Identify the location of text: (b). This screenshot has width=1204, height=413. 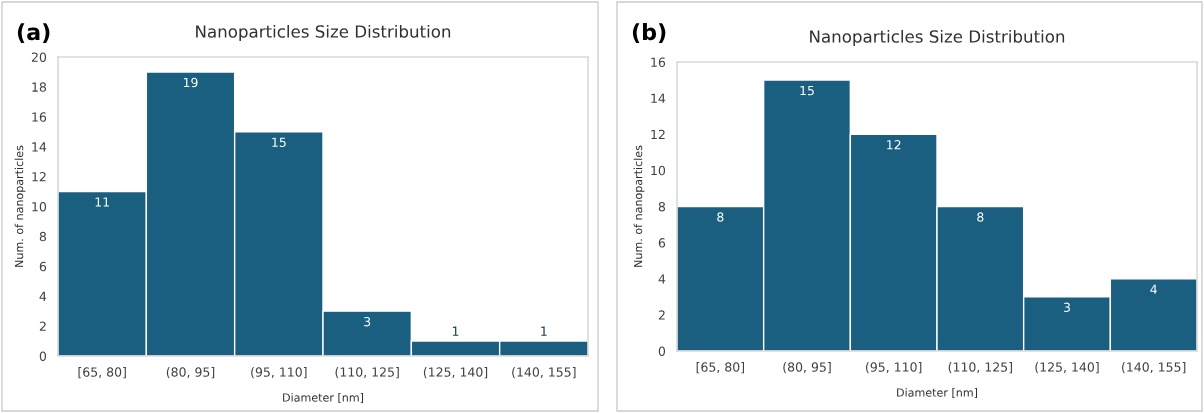
(649, 33).